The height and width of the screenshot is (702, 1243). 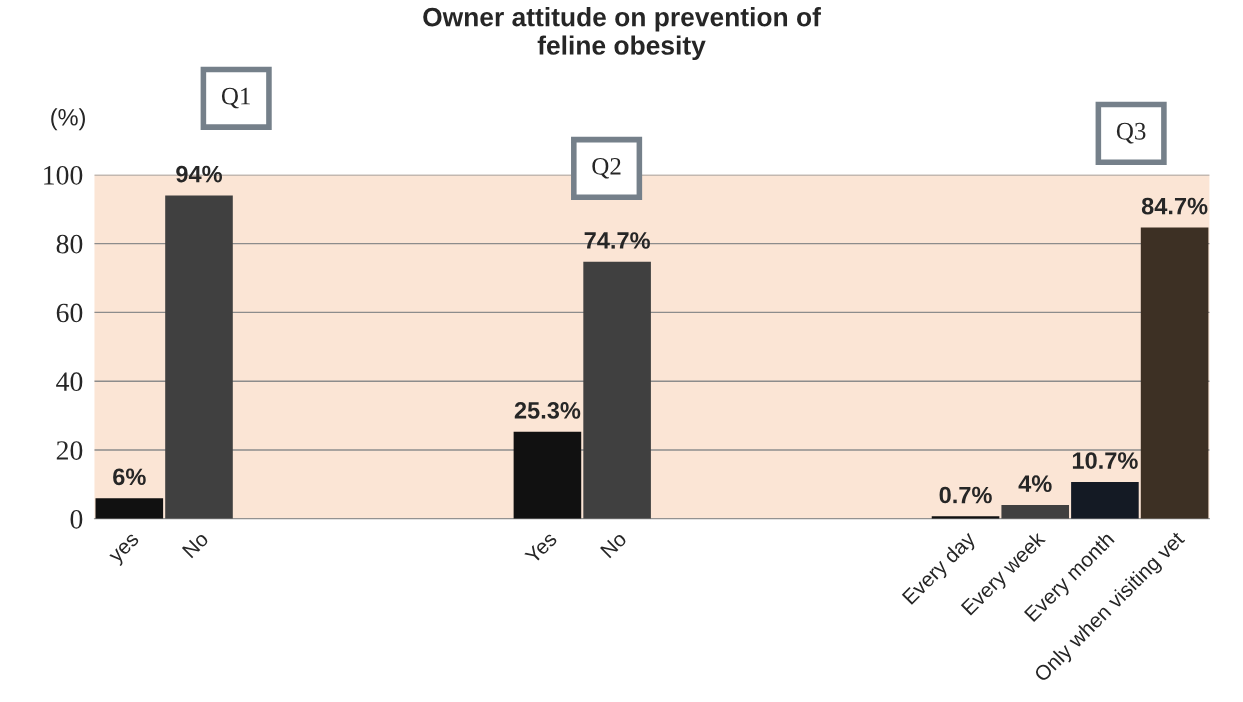 What do you see at coordinates (69, 450) in the screenshot?
I see `y-tick-label: 20` at bounding box center [69, 450].